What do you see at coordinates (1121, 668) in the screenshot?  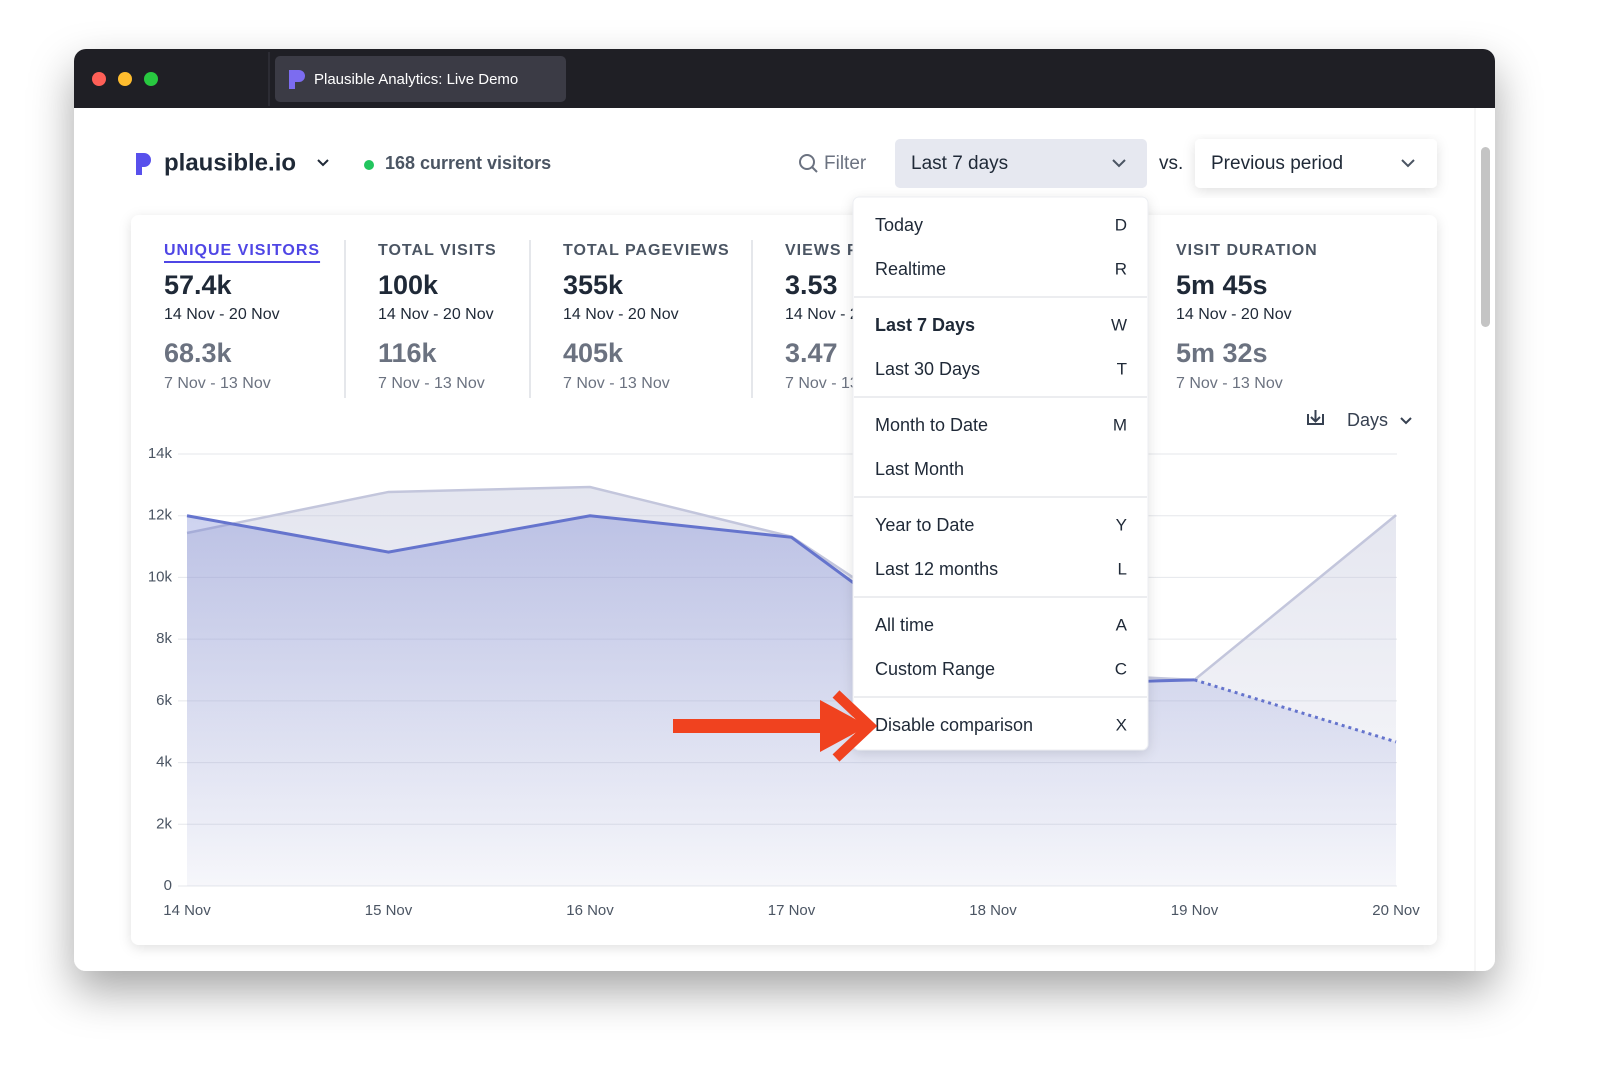 I see `menu-shortcut: C` at bounding box center [1121, 668].